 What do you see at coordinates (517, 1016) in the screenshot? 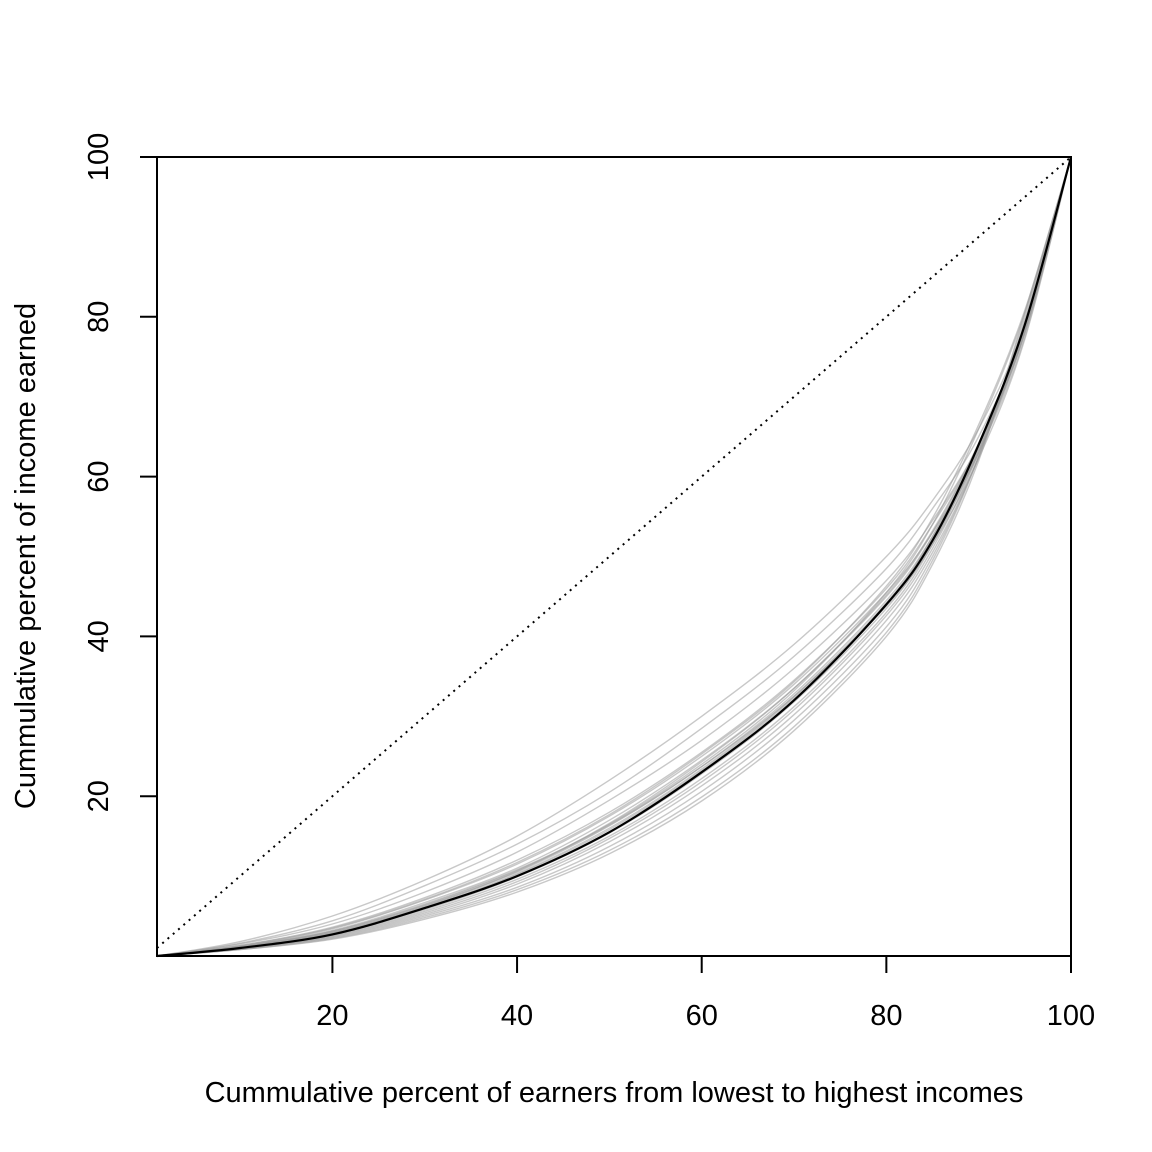
I see `x-tick-label-40: 40` at bounding box center [517, 1016].